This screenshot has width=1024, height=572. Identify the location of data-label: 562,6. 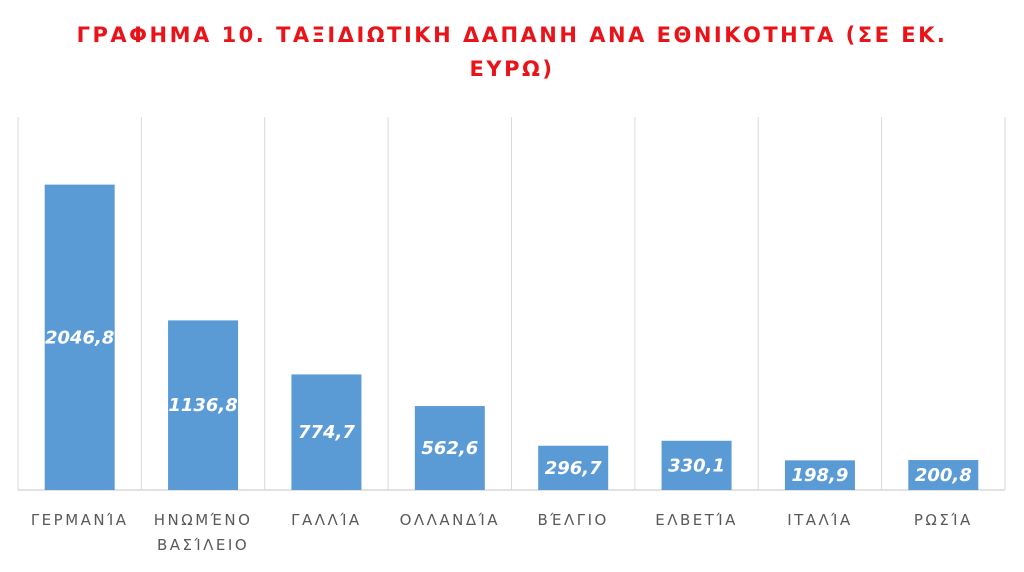
(449, 448).